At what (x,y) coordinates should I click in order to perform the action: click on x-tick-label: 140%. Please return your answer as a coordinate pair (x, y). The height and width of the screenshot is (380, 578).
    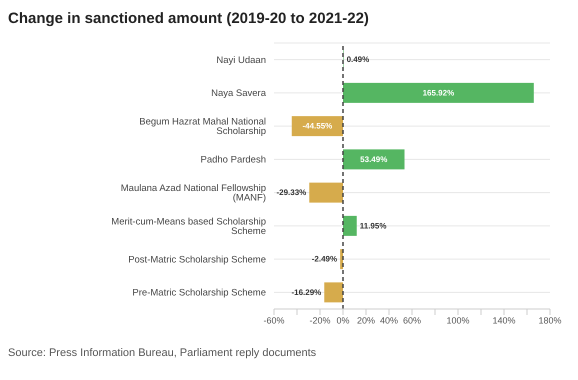
    Looking at the image, I should click on (504, 320).